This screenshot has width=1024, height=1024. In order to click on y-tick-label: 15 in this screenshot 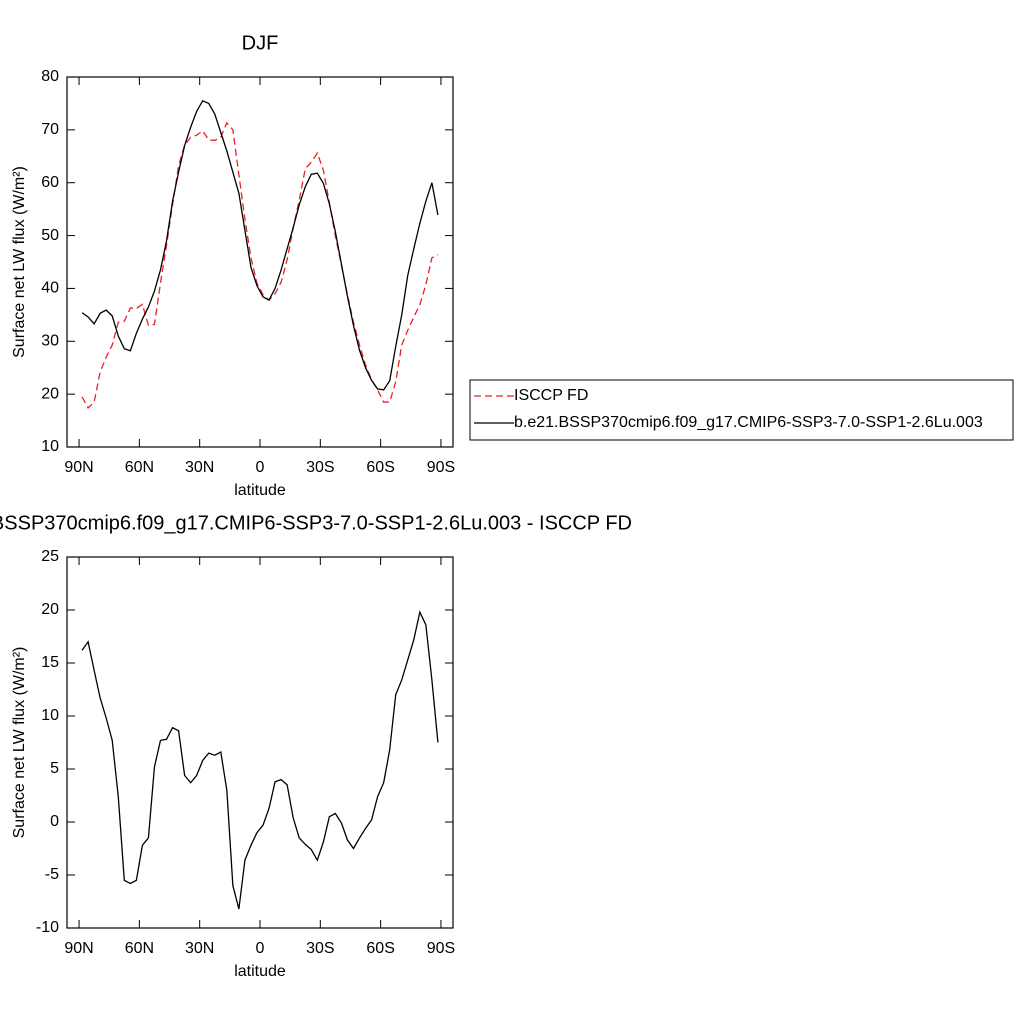, I will do `click(50, 662)`.